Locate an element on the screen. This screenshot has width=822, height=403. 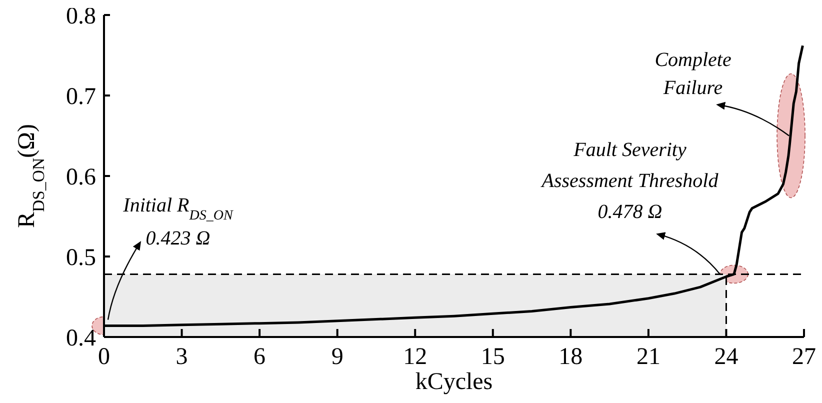
x-tick-label: 9 is located at coordinates (337, 357).